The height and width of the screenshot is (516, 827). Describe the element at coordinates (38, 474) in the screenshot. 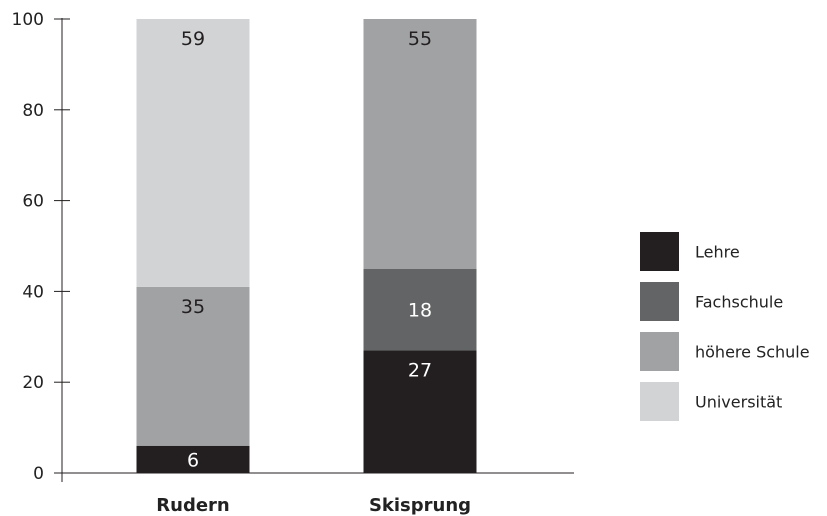

I see `y-tick-label: 0` at that location.